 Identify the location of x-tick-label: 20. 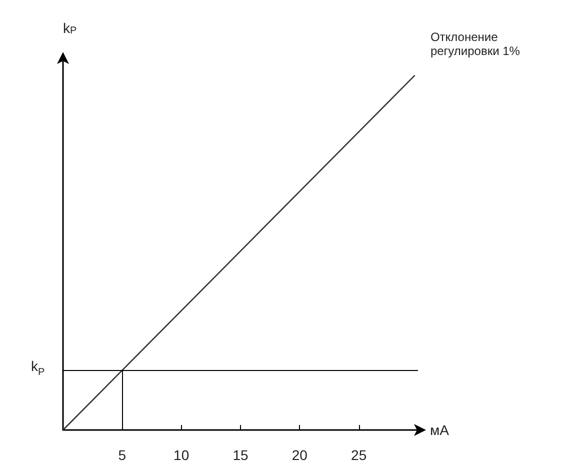
(300, 455).